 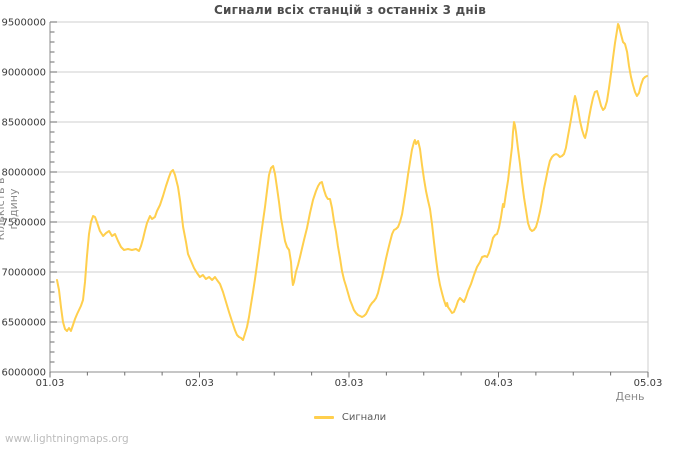 What do you see at coordinates (67, 439) in the screenshot?
I see `watermark: www.lightningmaps.org` at bounding box center [67, 439].